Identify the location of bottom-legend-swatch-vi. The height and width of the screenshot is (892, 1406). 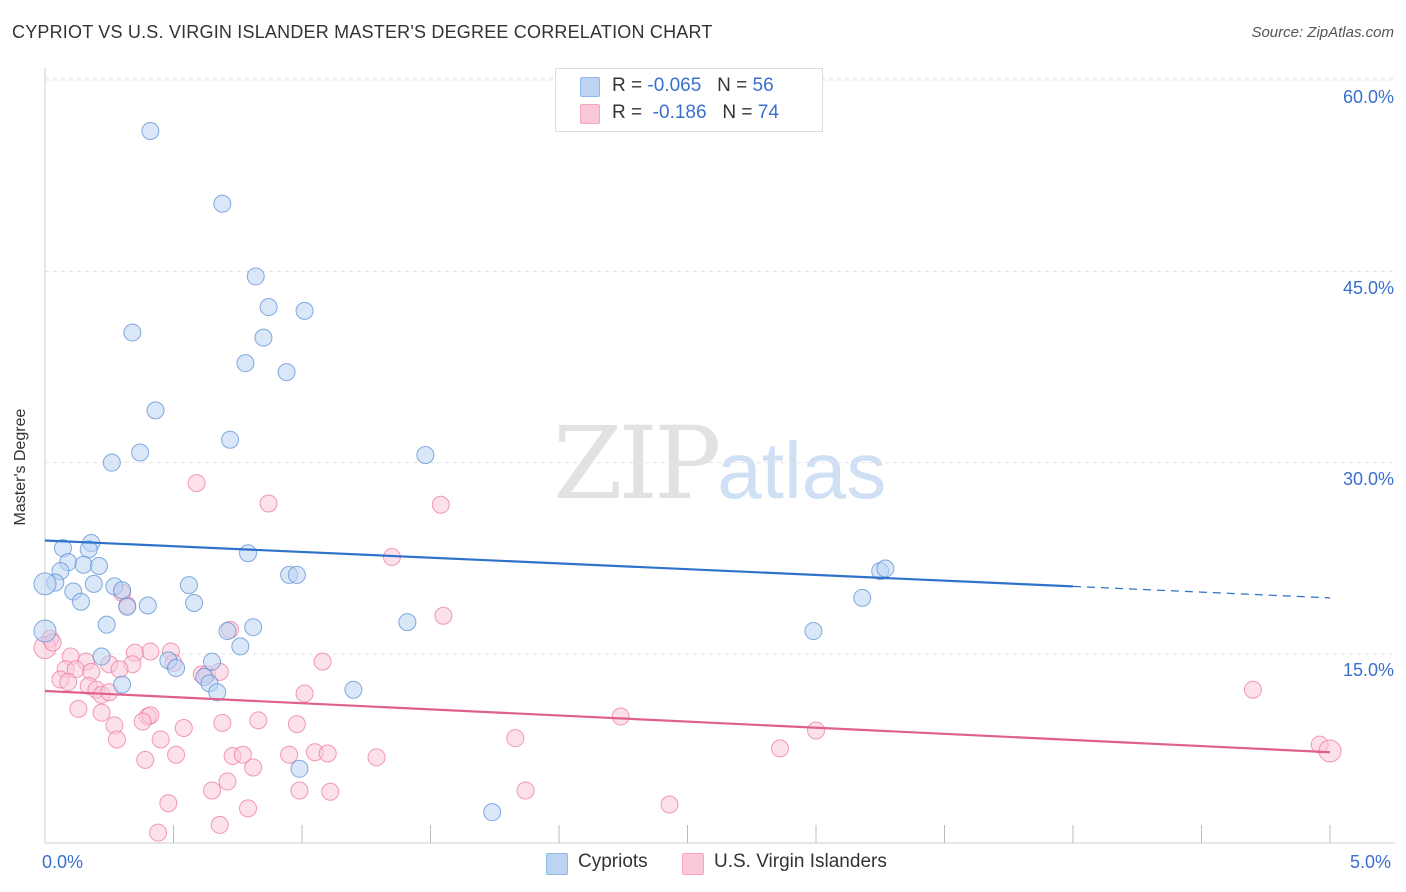
(693, 864).